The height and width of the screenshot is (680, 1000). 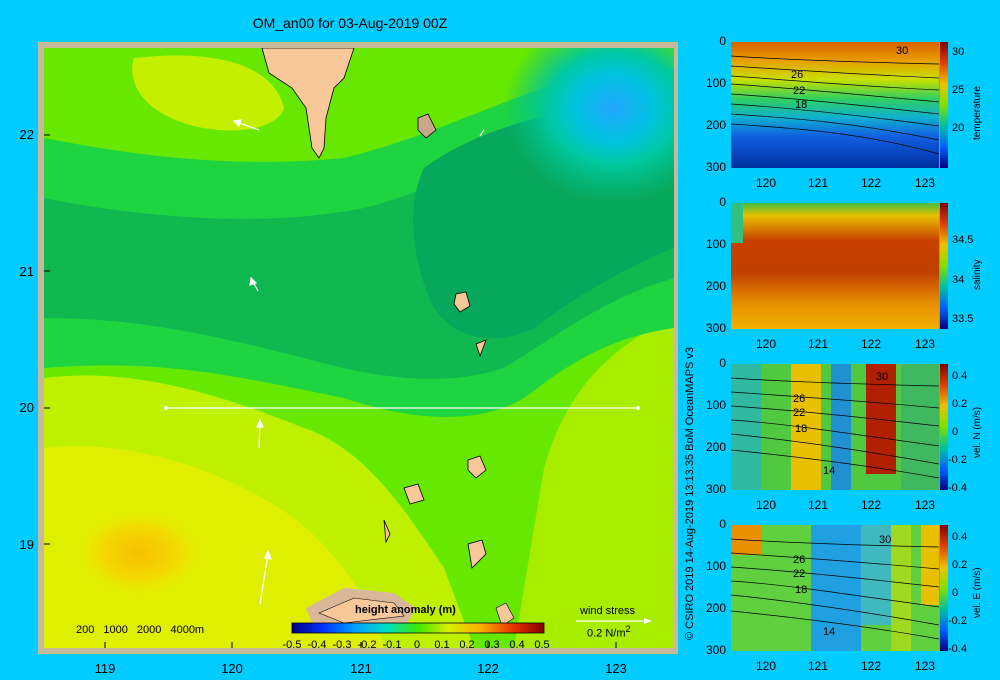 I want to click on veln-colorbar, so click(x=944, y=427).